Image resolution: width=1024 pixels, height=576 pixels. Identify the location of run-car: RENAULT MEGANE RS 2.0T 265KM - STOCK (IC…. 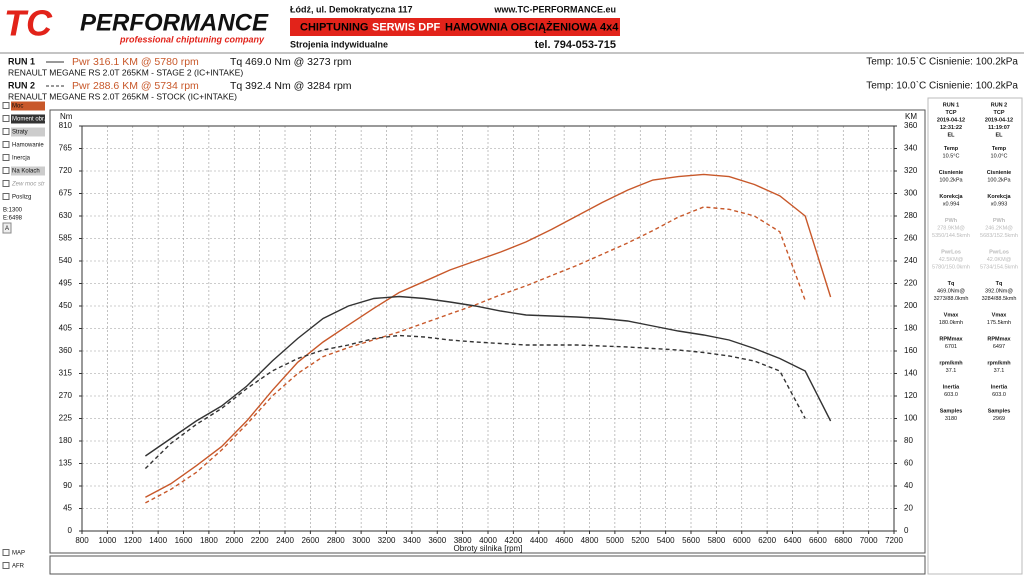
(122, 96).